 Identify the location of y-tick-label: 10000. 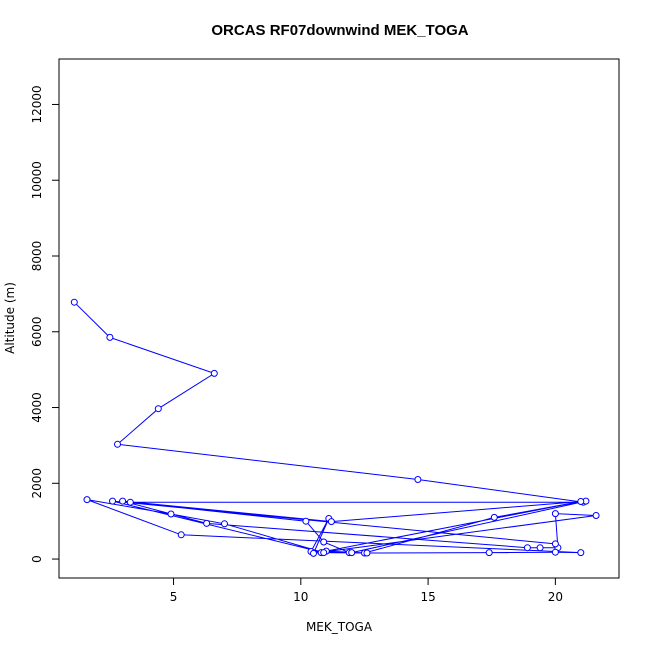
(37, 180).